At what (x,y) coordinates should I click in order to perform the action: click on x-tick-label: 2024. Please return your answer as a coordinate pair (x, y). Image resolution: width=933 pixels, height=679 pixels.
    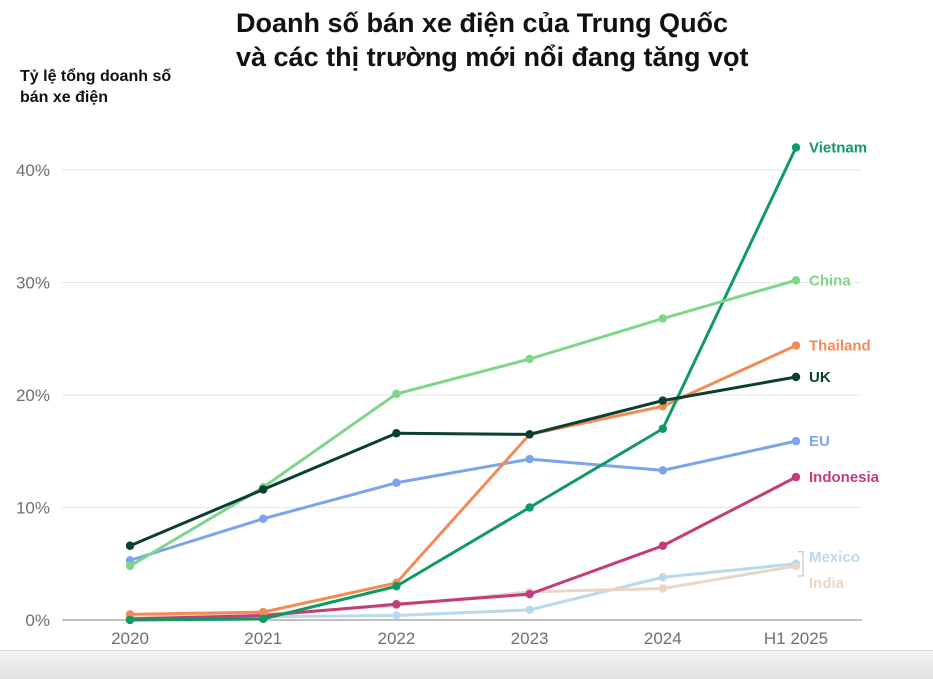
    Looking at the image, I should click on (663, 638).